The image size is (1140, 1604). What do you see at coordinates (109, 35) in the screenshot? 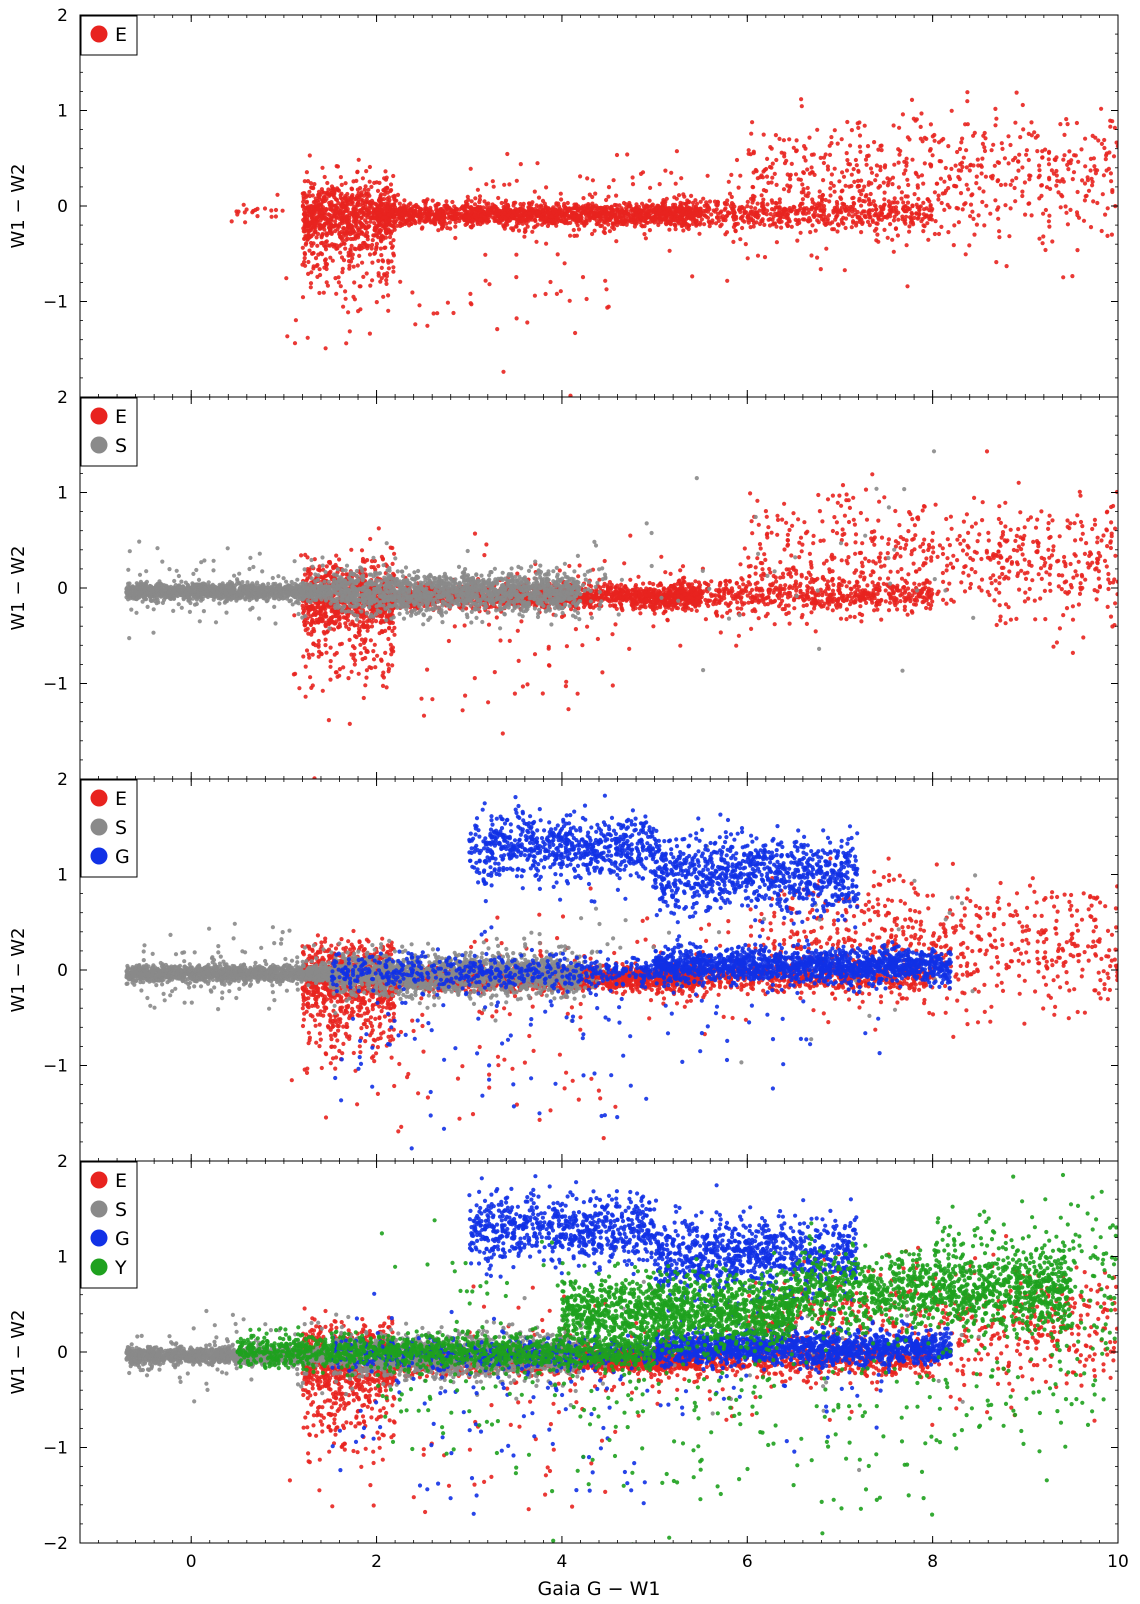
I see `legend: E` at bounding box center [109, 35].